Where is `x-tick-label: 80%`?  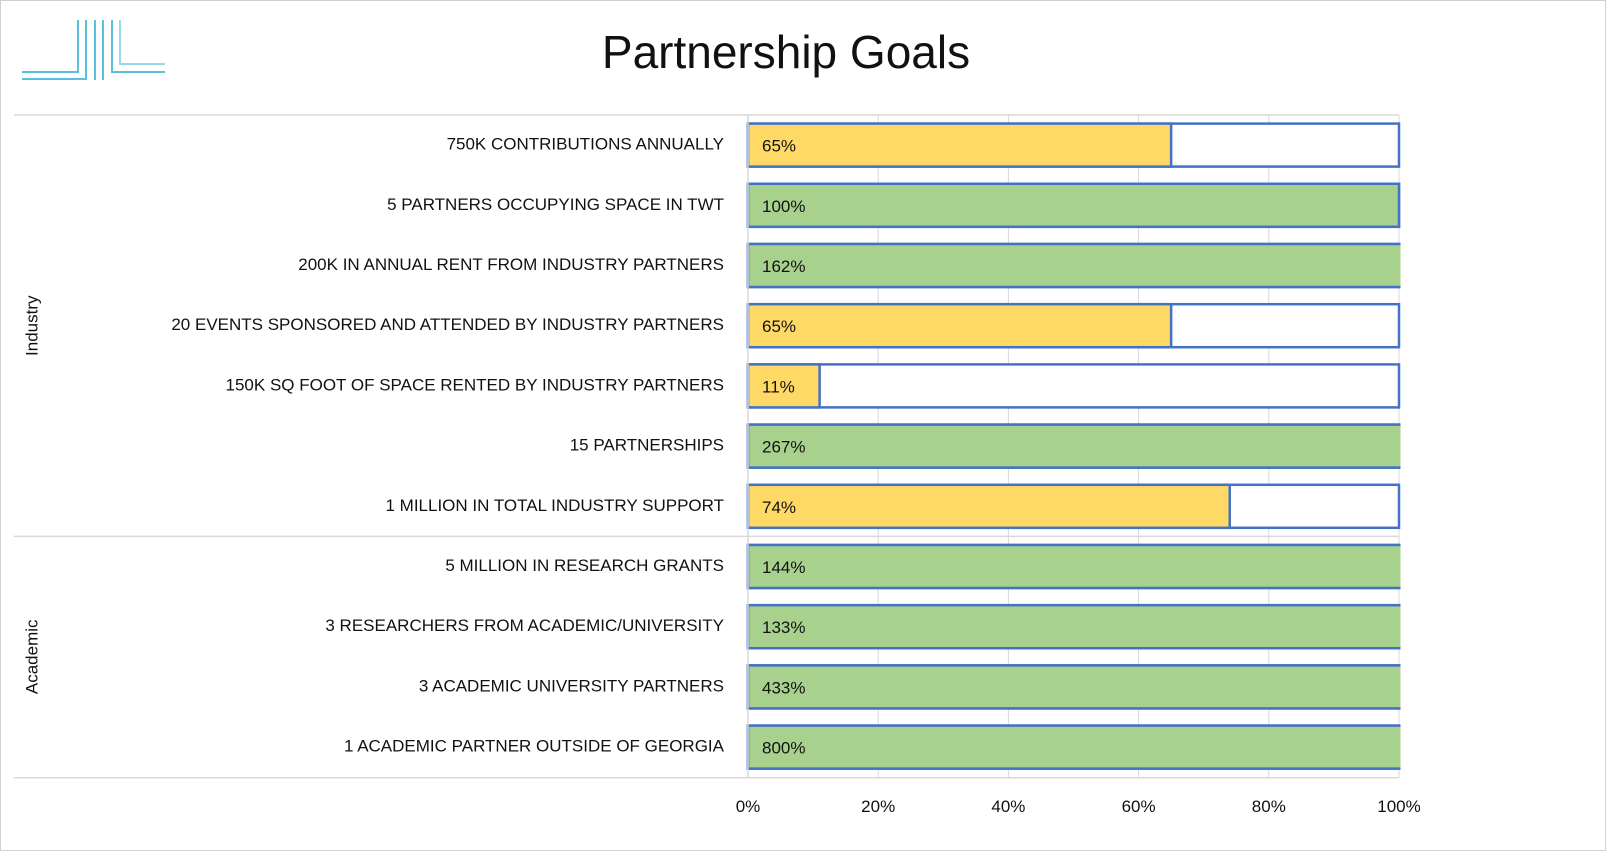 x-tick-label: 80% is located at coordinates (1269, 806).